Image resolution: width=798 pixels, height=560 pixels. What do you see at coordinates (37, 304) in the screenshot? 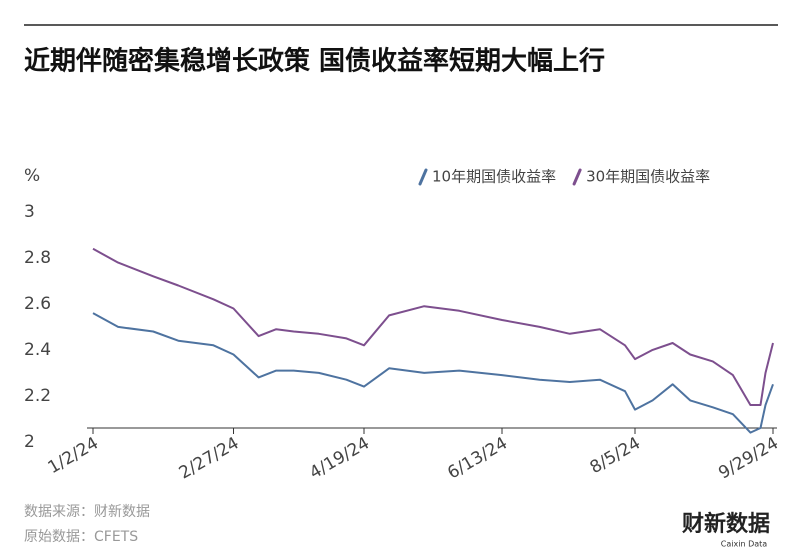
I see `y-tick-label: 2.6` at bounding box center [37, 304].